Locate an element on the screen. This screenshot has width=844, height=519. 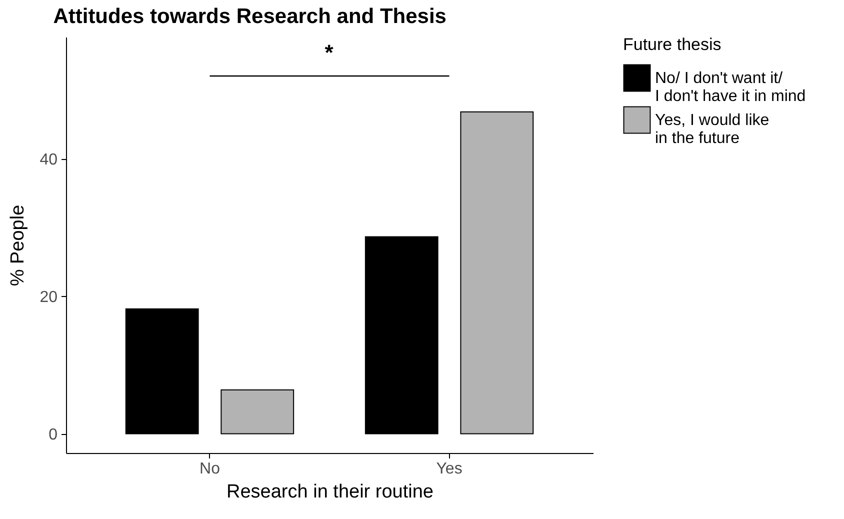
annotation: * is located at coordinates (329, 52).